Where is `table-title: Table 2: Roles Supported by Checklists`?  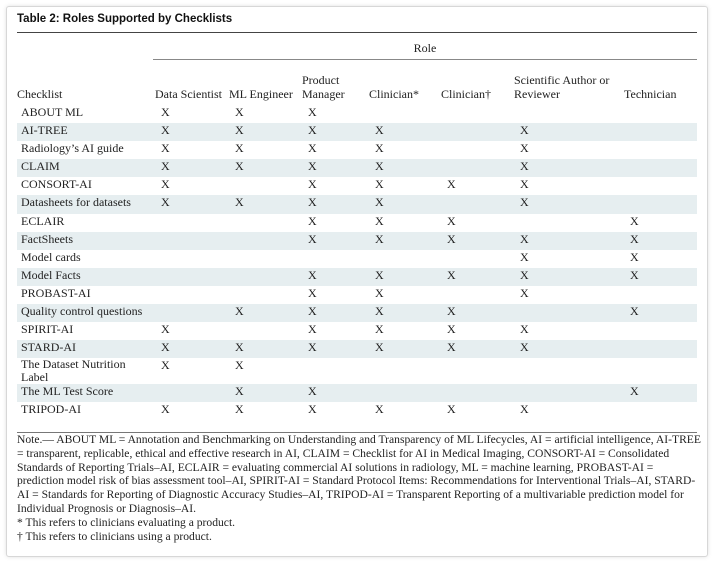 table-title: Table 2: Roles Supported by Checklists is located at coordinates (125, 19).